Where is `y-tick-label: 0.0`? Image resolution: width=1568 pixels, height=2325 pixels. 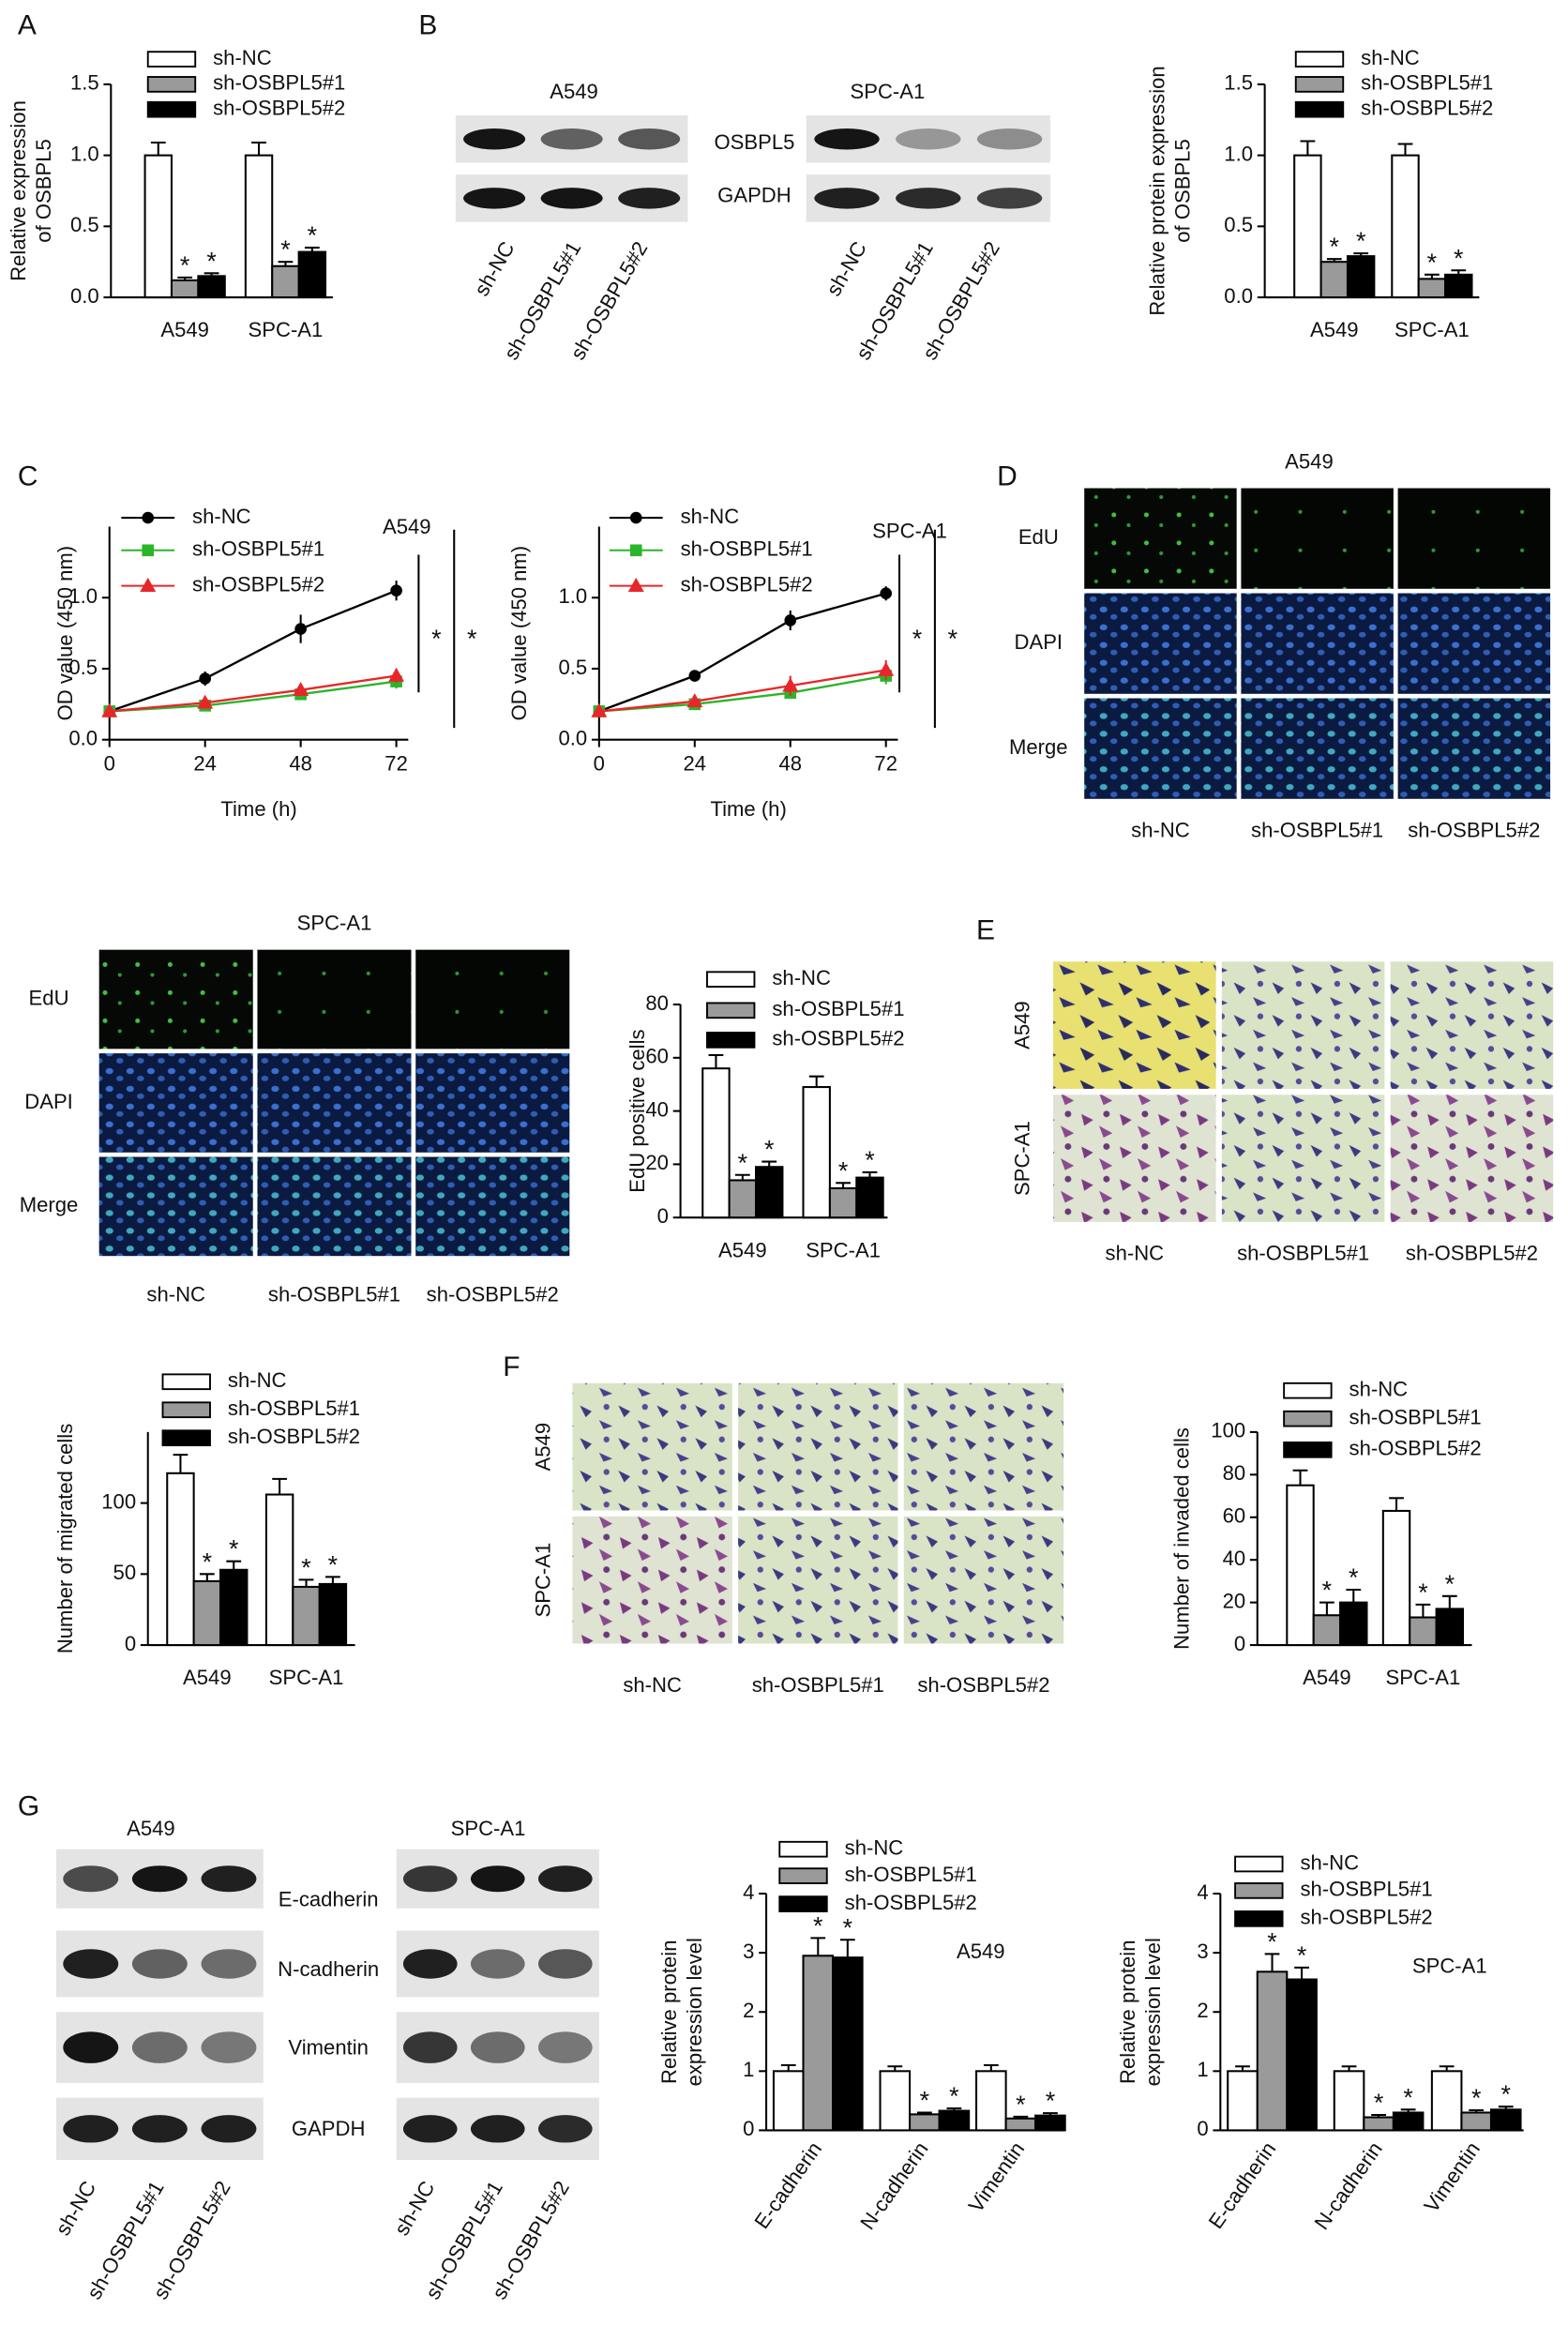 y-tick-label: 0.0 is located at coordinates (83, 738).